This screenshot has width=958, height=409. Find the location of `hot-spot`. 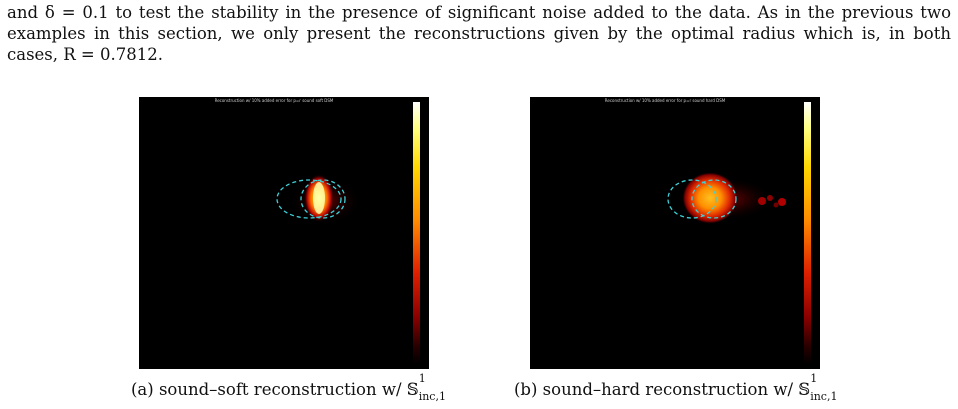

hot-spot is located at coordinates (710, 198).